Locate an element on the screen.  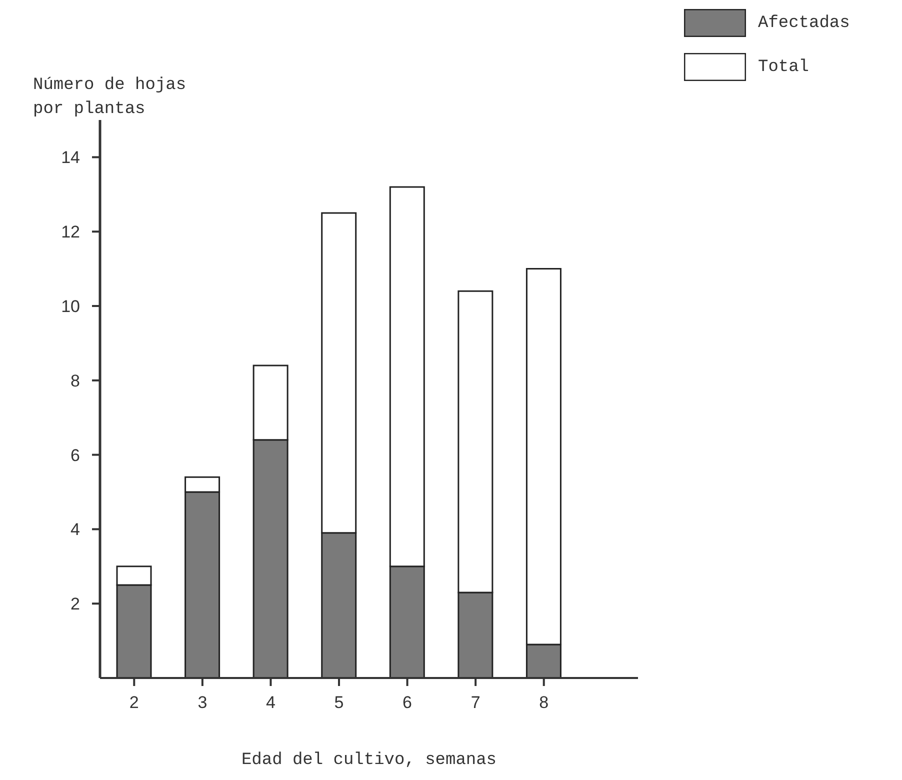
y-axis-title: Número de hojas por plantas is located at coordinates (109, 98).